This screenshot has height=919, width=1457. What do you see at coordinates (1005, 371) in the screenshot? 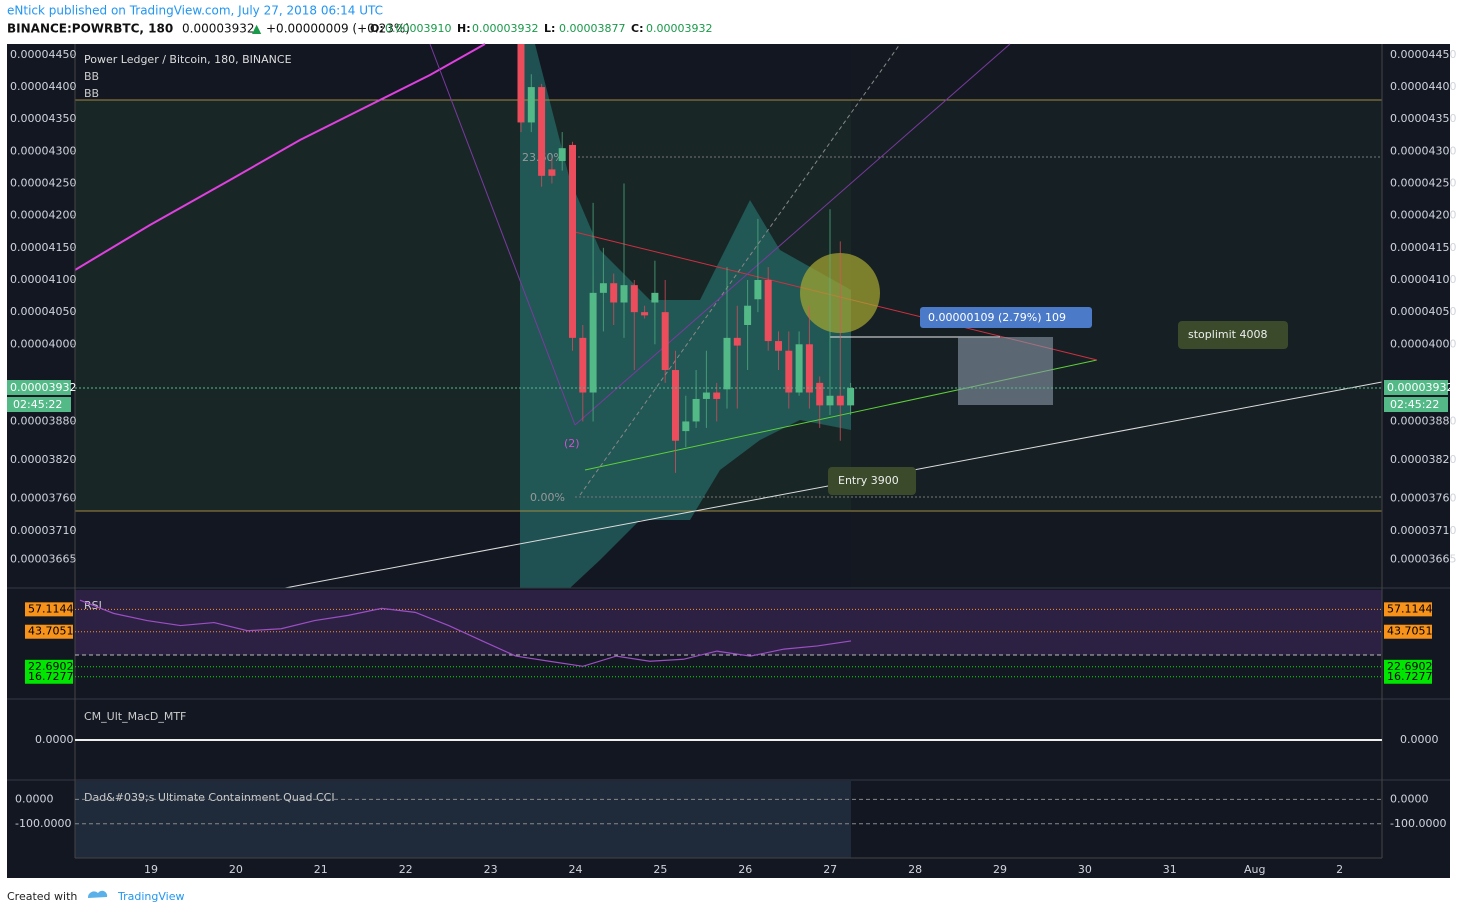
I see `measure-box` at bounding box center [1005, 371].